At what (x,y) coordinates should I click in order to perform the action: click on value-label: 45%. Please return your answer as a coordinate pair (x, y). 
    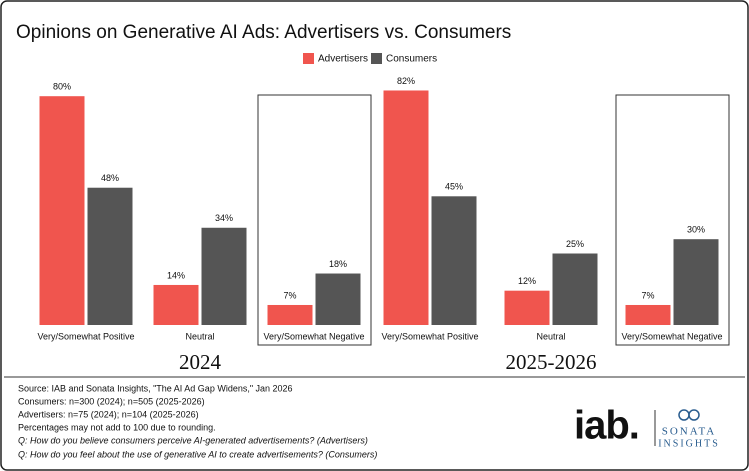
    Looking at the image, I should click on (454, 187).